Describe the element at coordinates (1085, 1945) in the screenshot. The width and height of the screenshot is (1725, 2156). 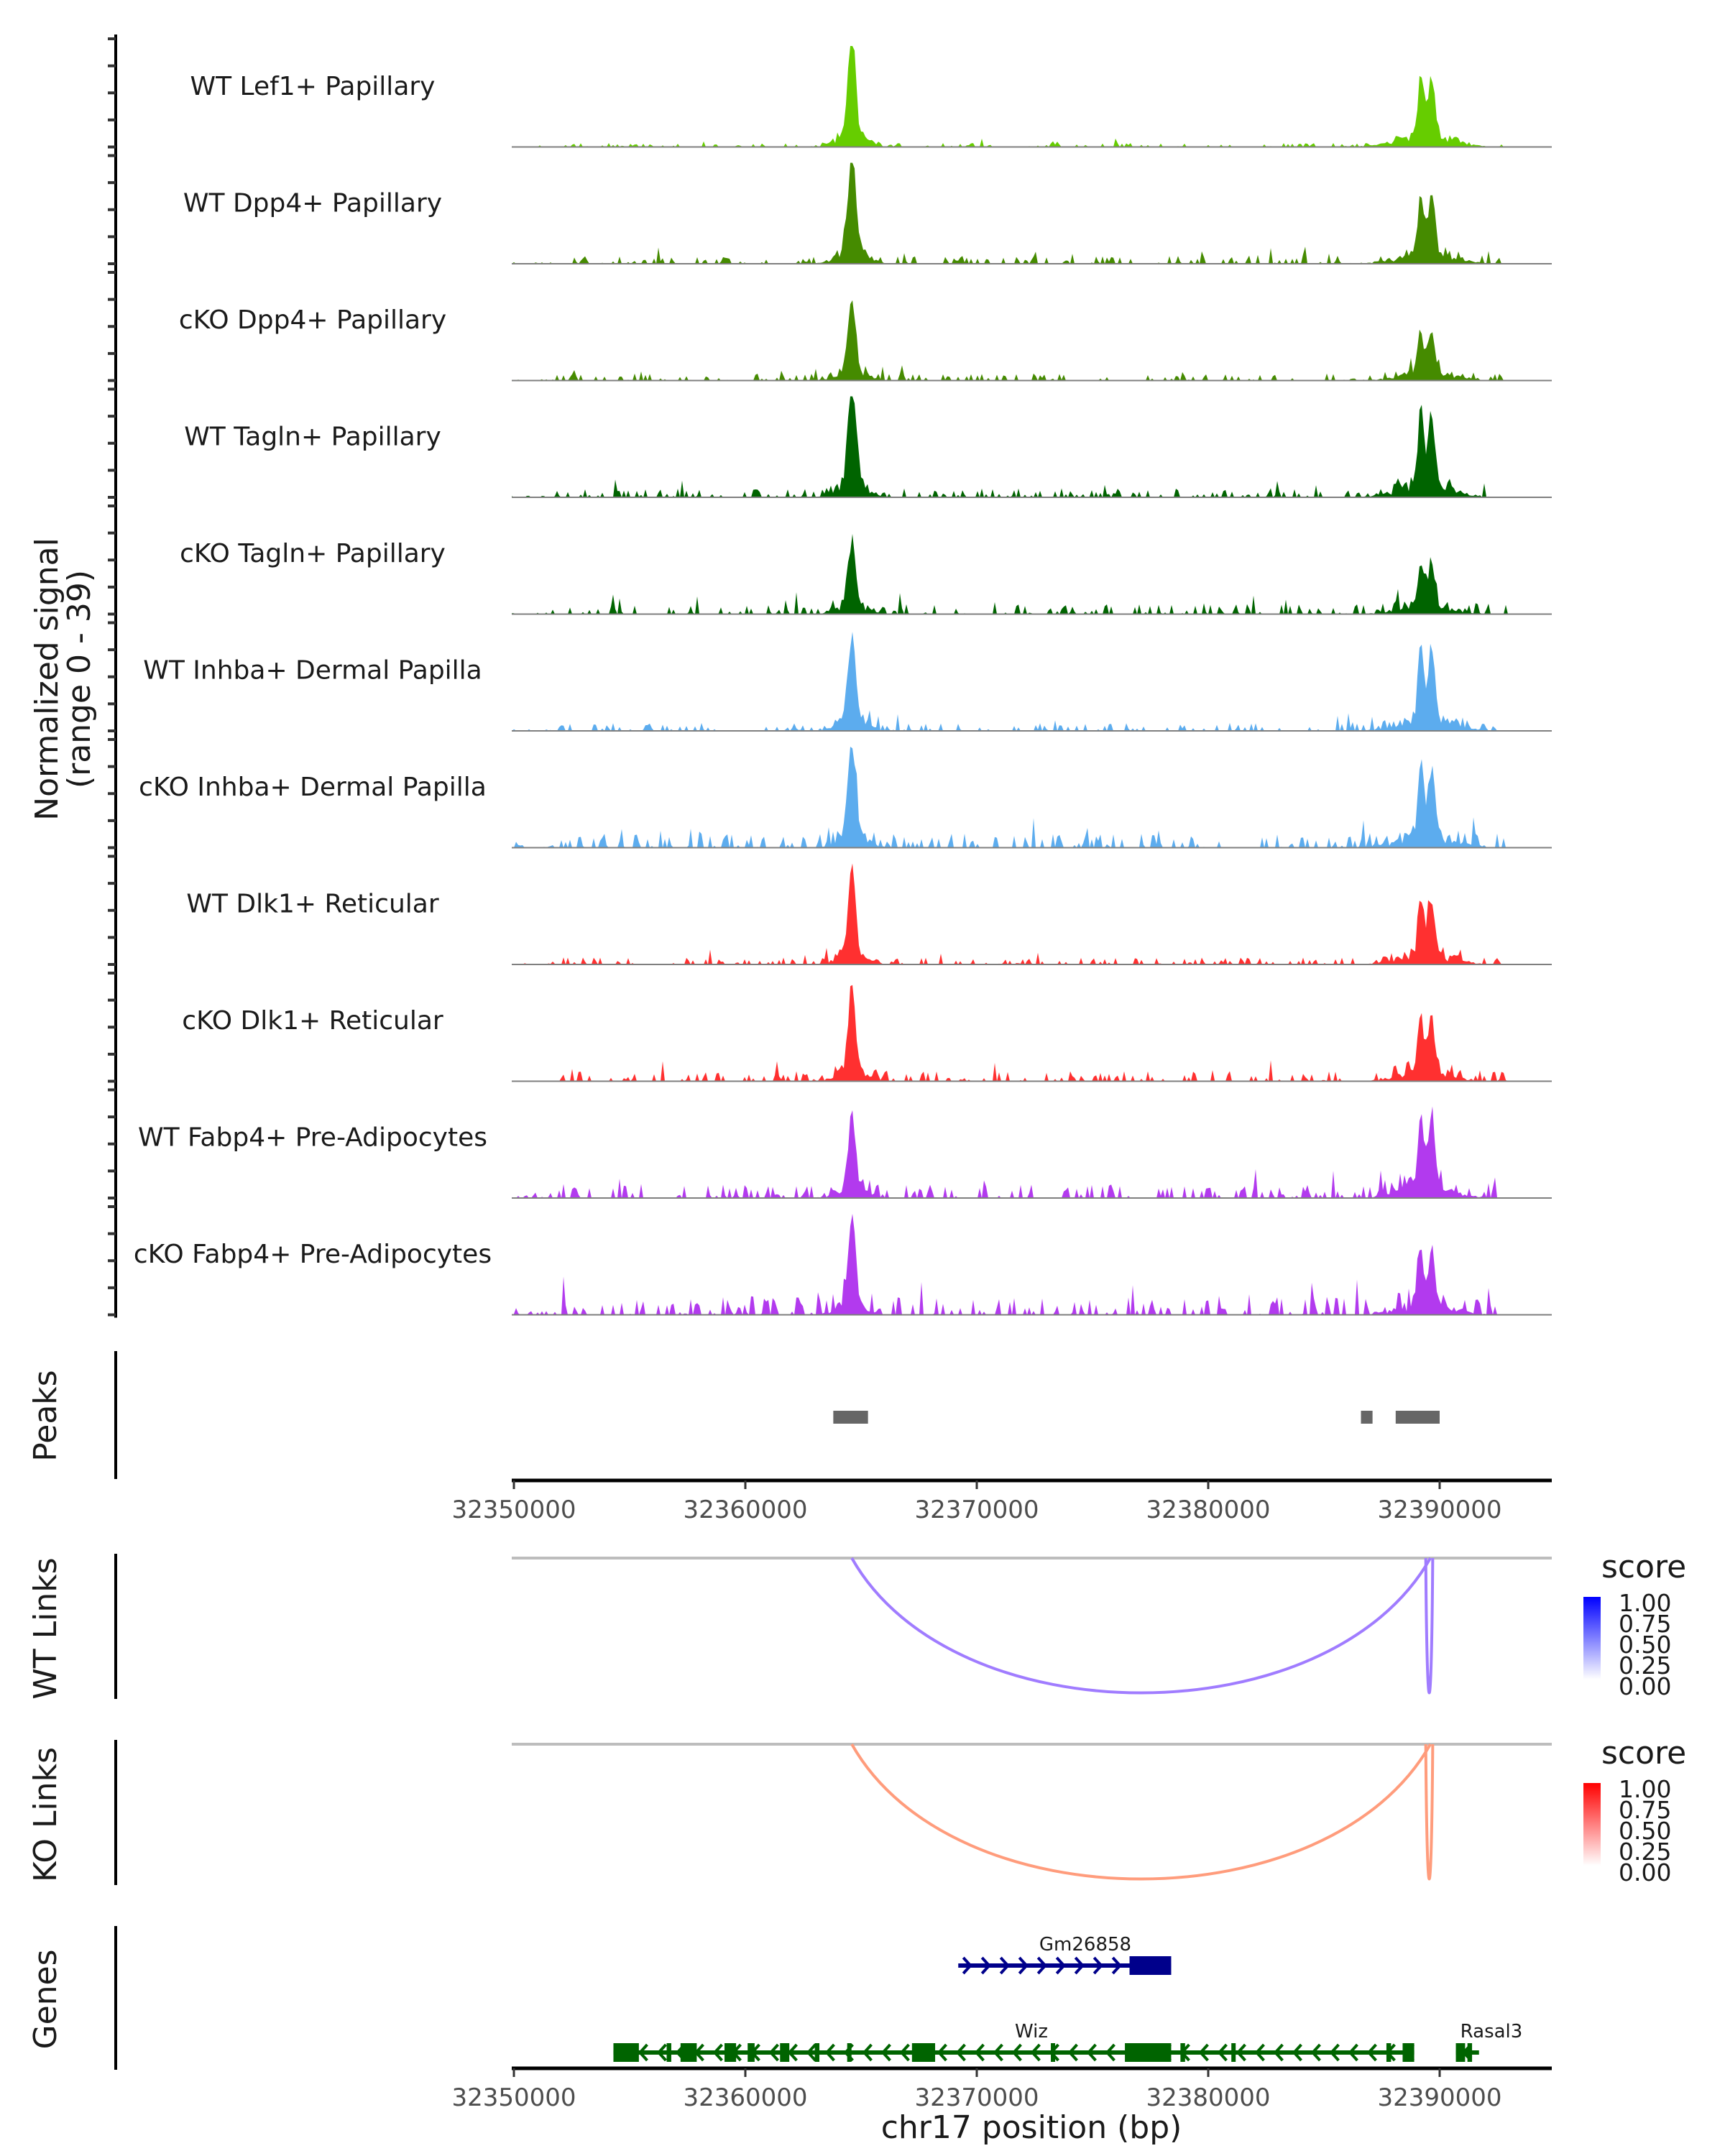
I see `gene-name-label: Gm26858` at that location.